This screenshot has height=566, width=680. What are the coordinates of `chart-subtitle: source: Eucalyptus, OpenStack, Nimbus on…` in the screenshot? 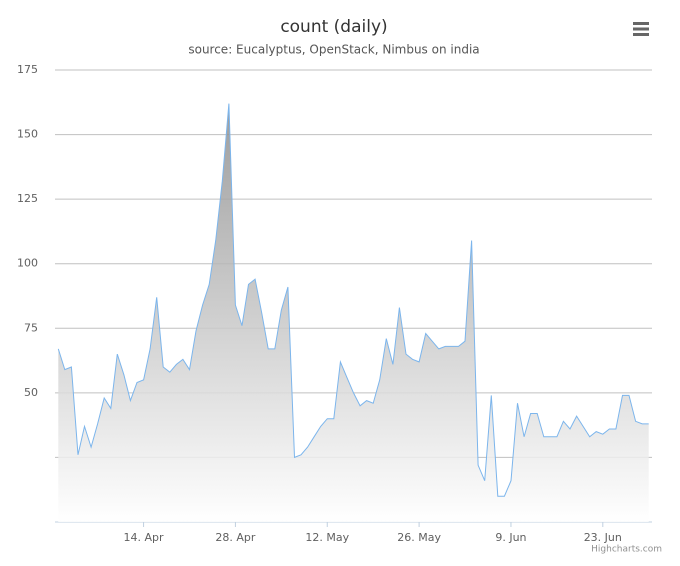 It's located at (333, 50).